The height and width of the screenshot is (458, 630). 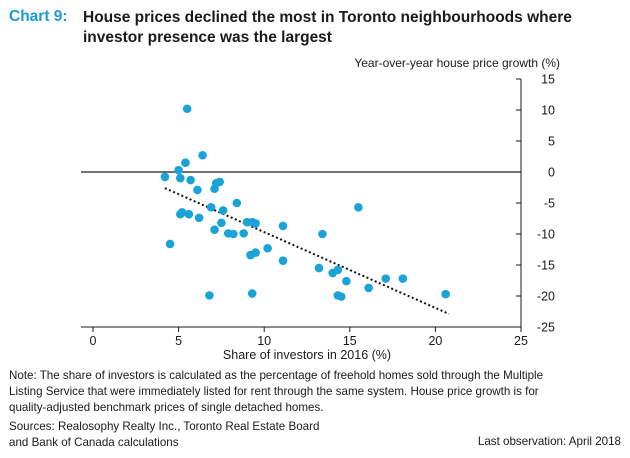 What do you see at coordinates (546, 297) in the screenshot?
I see `y-tick-label: -20` at bounding box center [546, 297].